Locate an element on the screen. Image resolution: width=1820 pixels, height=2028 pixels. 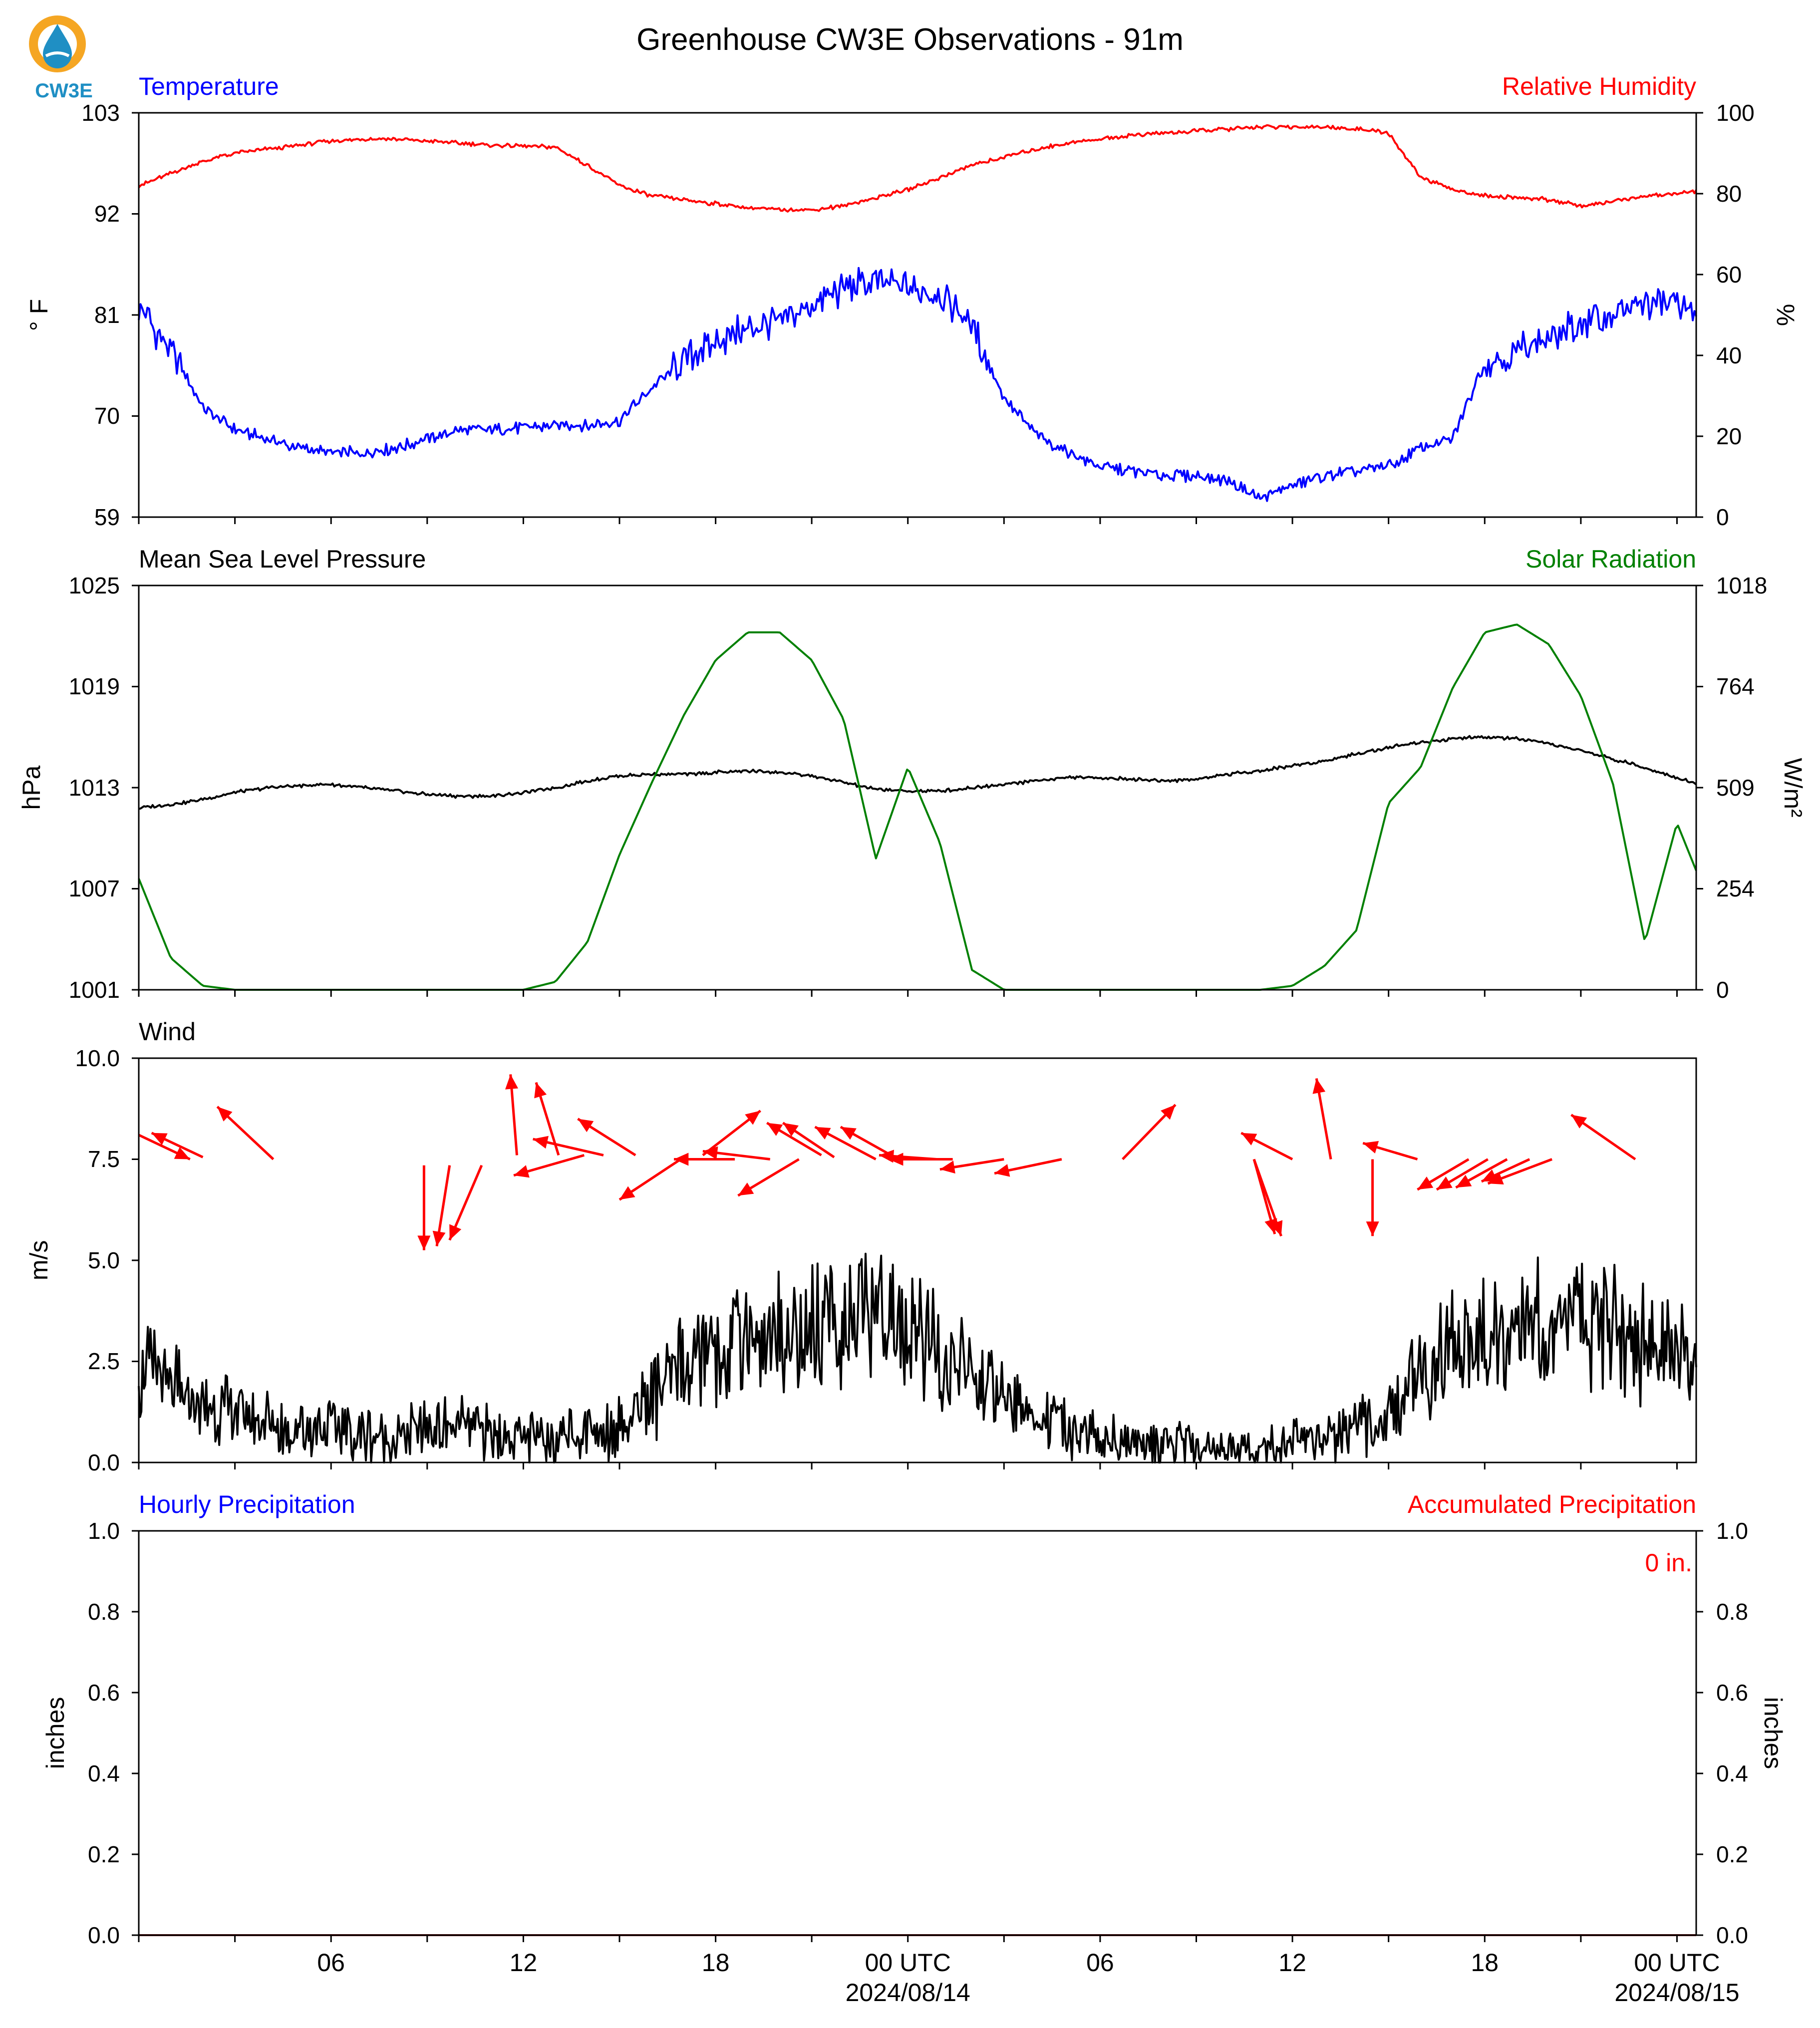
rh-series is located at coordinates (917, 168).